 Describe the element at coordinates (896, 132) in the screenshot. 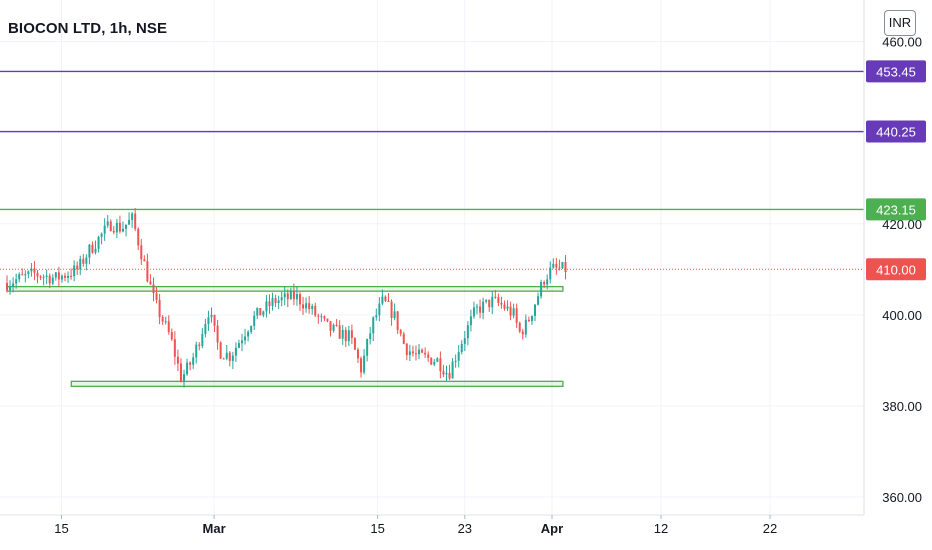

I see `price-line-label: 440.25` at that location.